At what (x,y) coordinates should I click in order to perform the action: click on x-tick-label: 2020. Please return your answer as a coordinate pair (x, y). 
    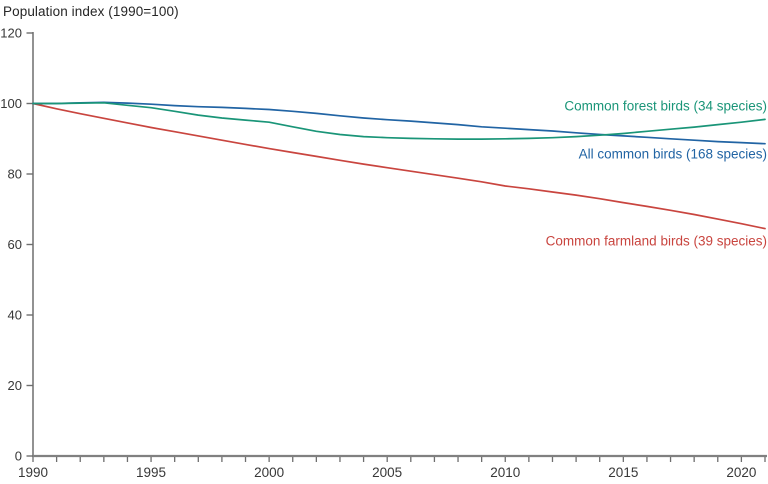
    Looking at the image, I should click on (741, 472).